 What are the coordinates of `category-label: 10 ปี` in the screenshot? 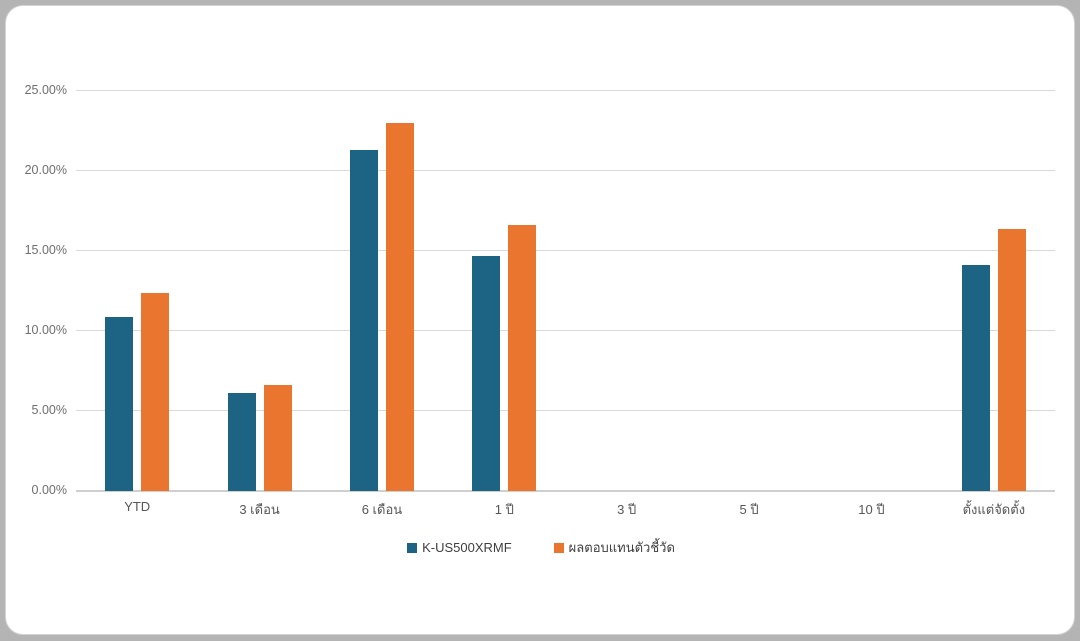 It's located at (871, 509).